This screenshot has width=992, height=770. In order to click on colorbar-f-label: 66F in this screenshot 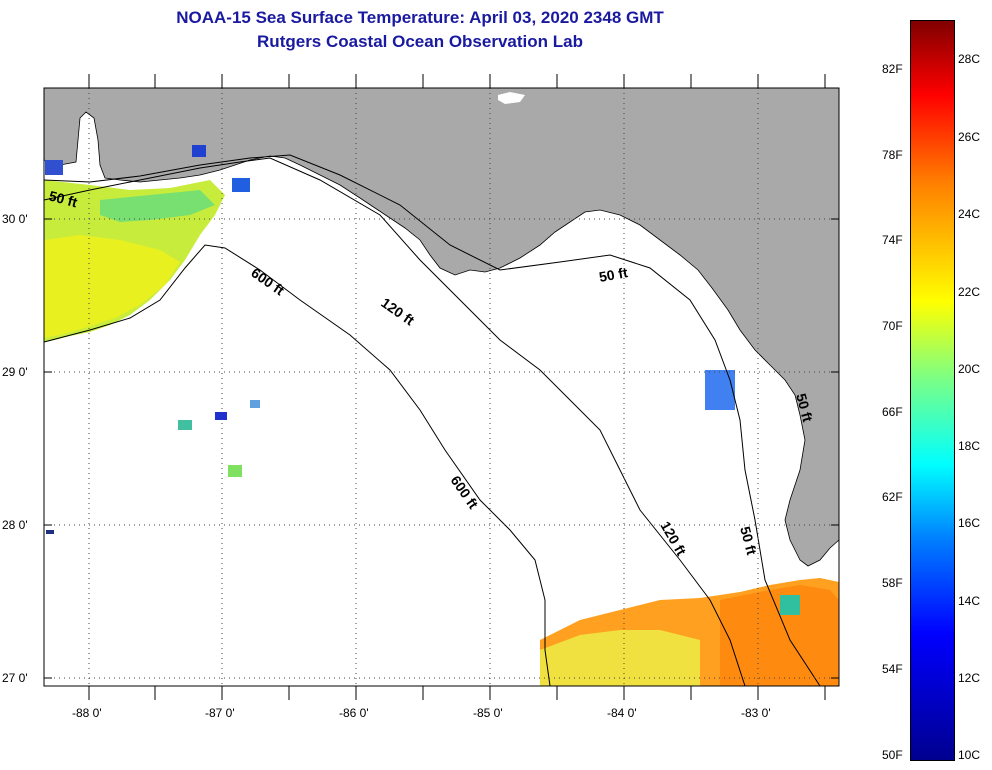, I will do `click(892, 412)`.